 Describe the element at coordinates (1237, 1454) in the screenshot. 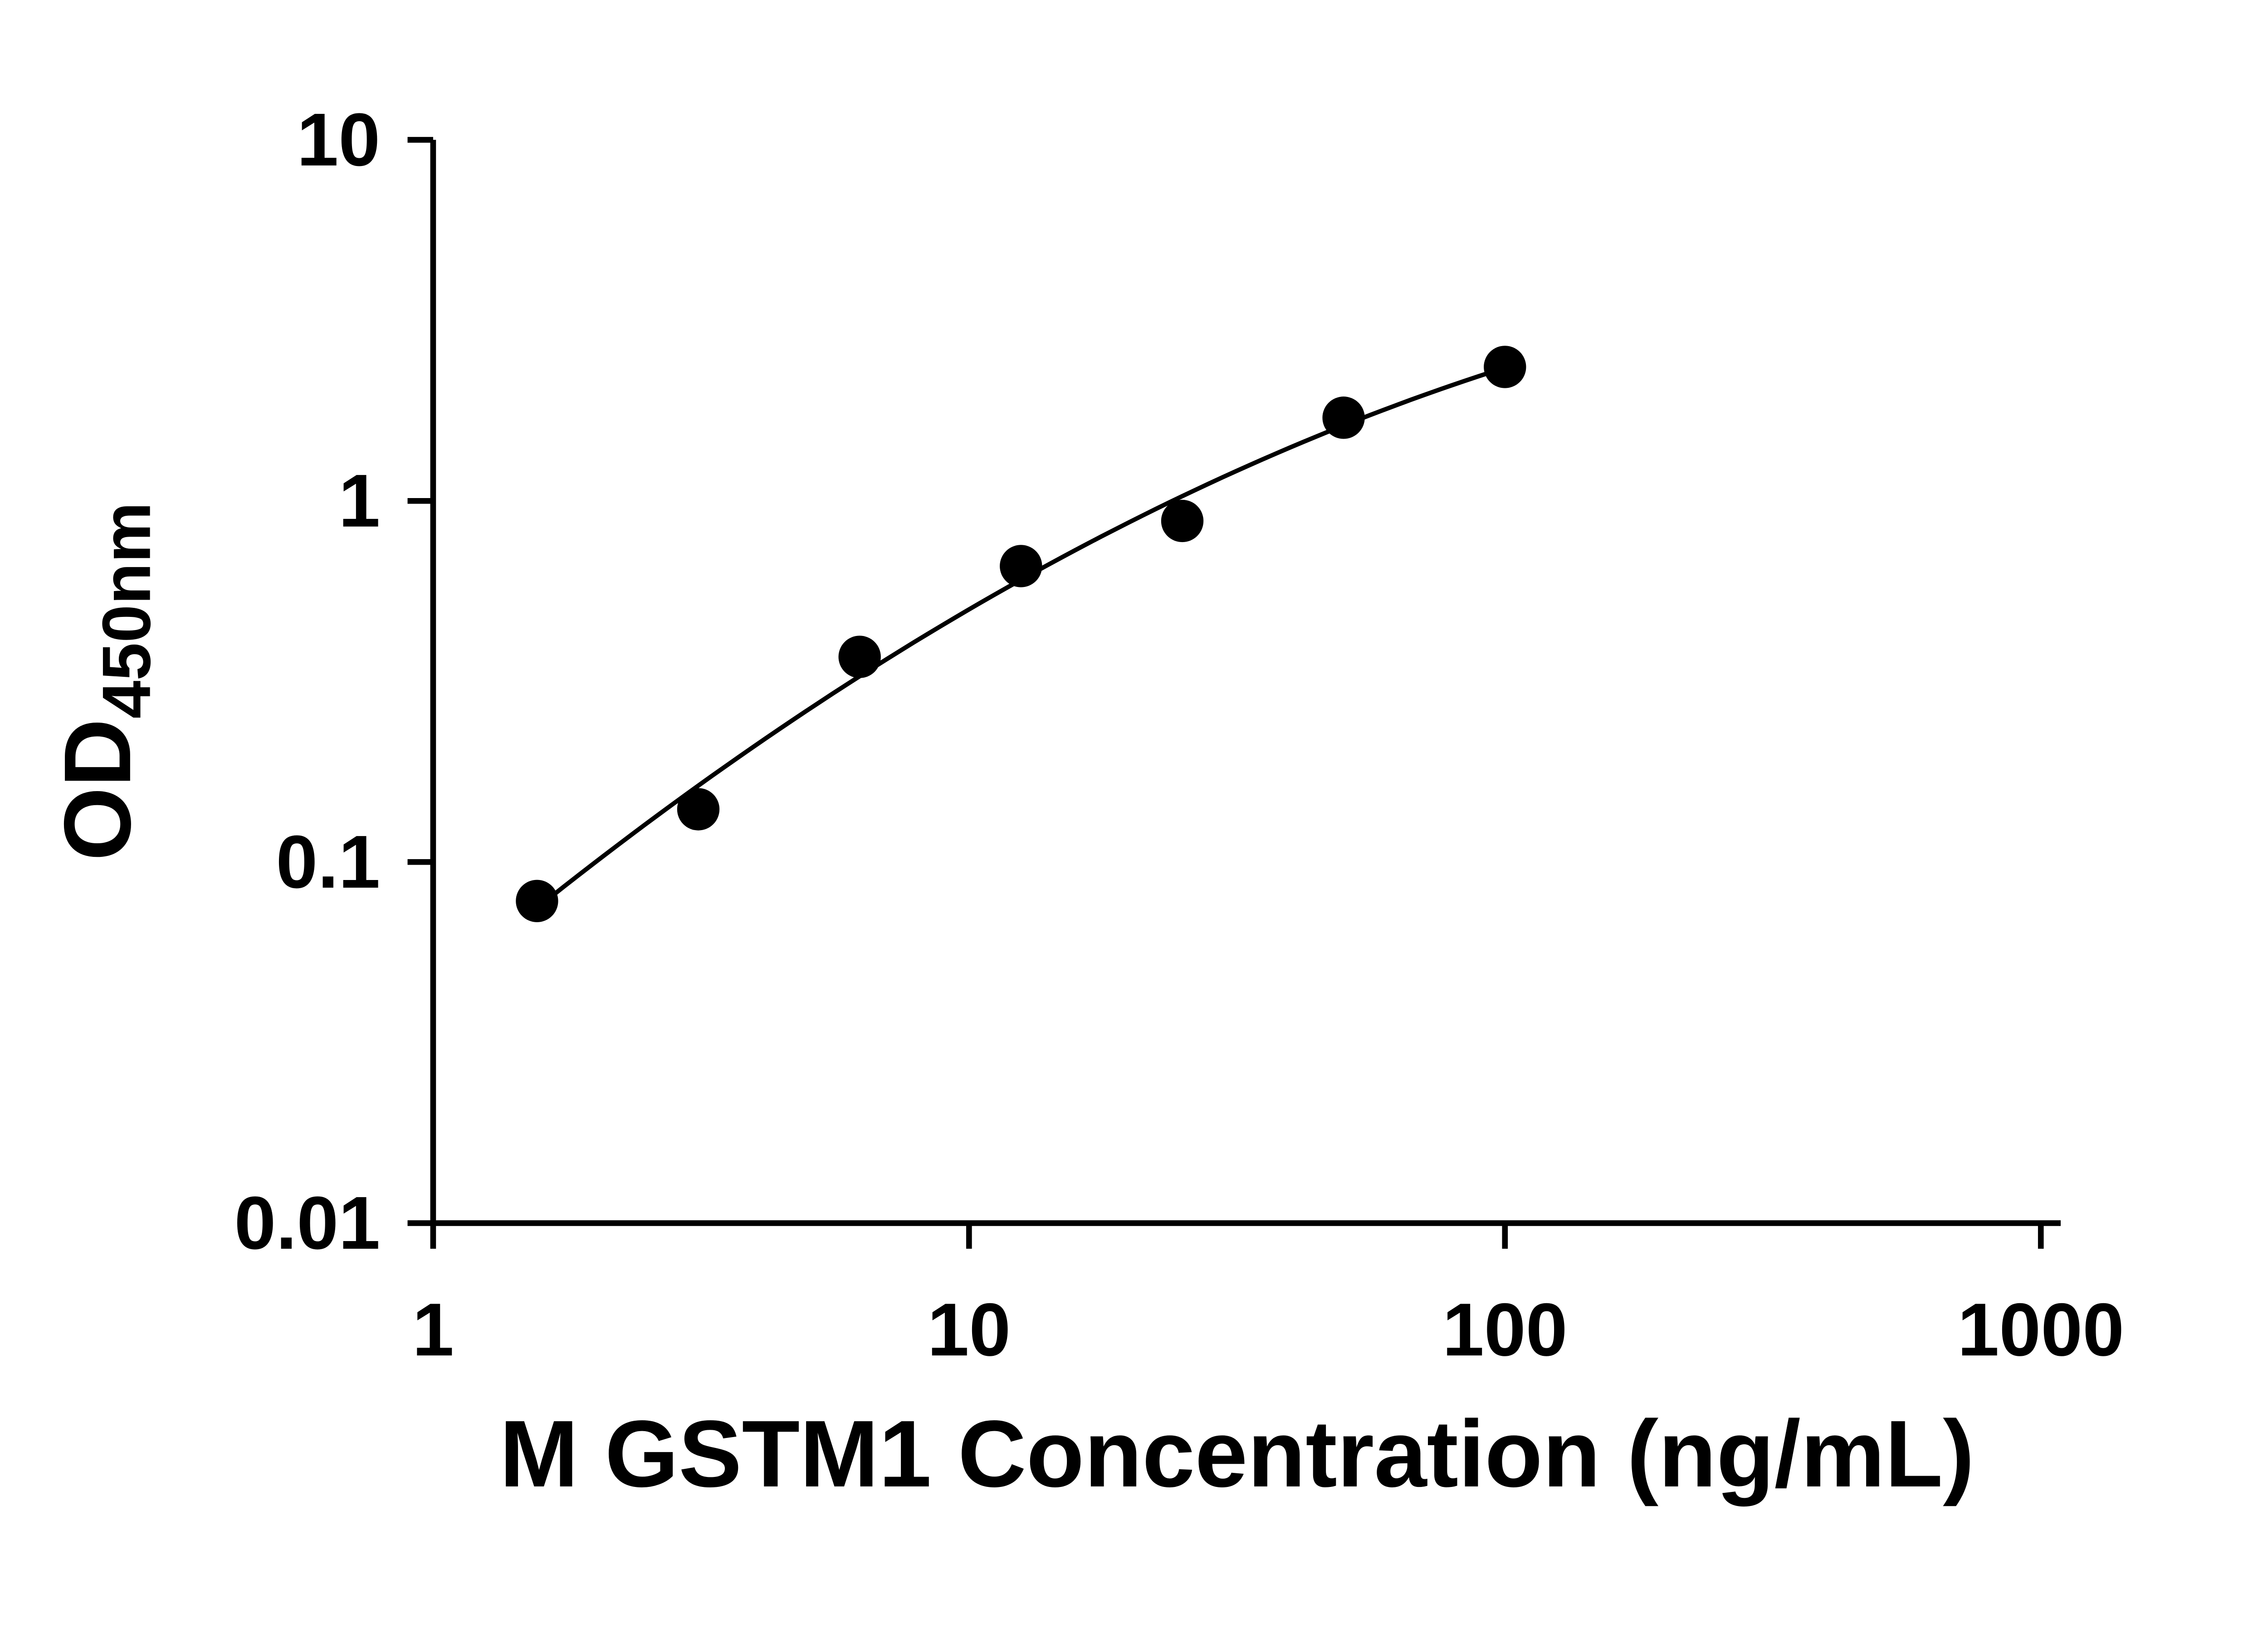

I see `x-axis-title: M GSTM1 Concentration (ng/mL)` at that location.